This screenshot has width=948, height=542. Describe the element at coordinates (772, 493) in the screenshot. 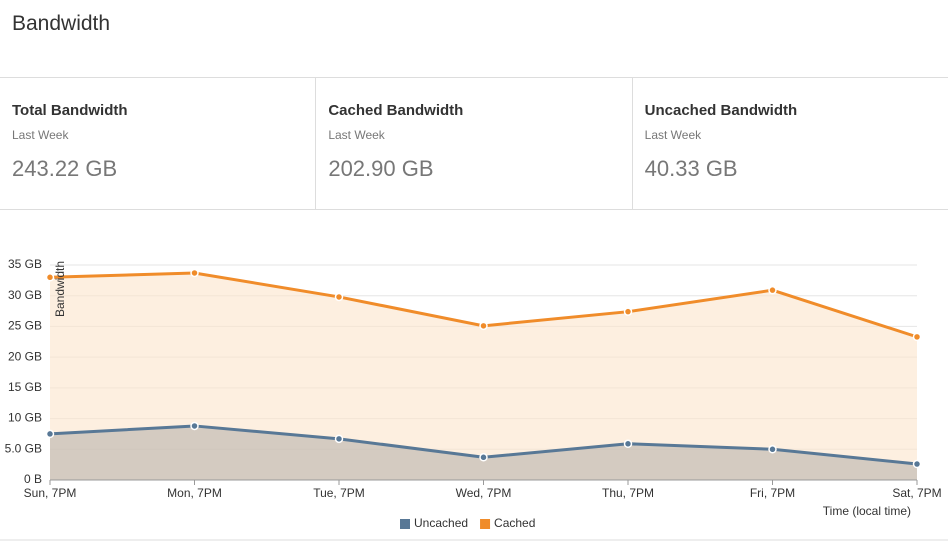

I see `x-tick-label: Fri, 7PM` at that location.